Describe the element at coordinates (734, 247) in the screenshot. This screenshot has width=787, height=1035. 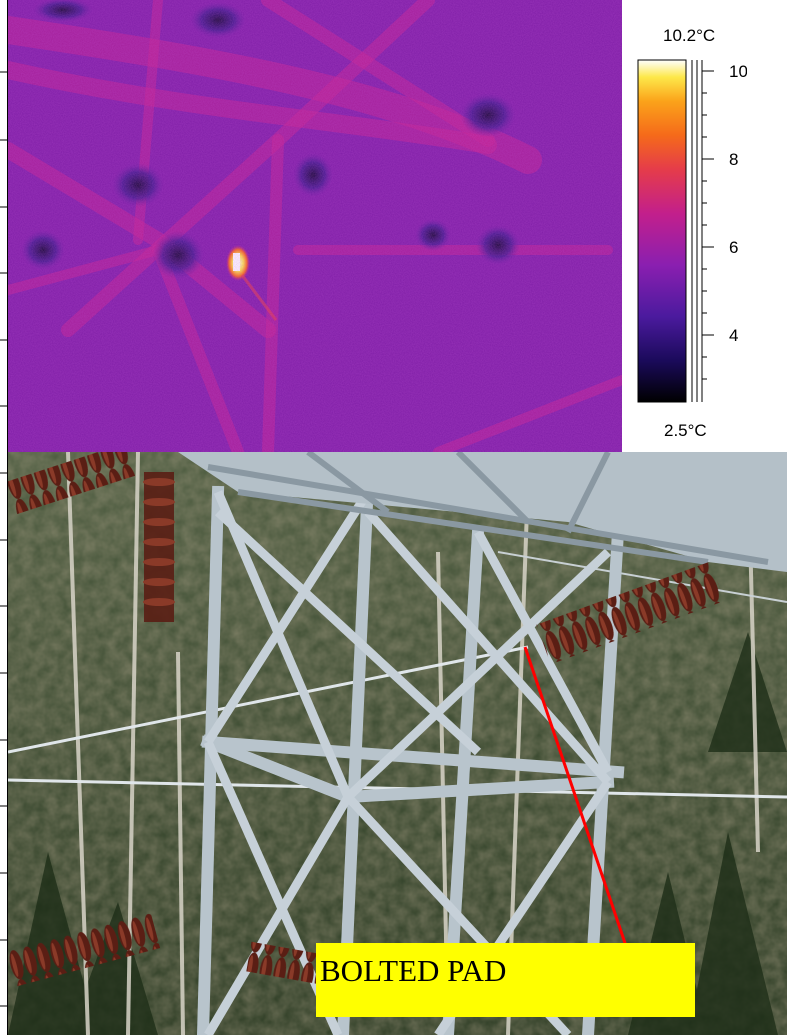
I see `tick-label-6: 6` at that location.